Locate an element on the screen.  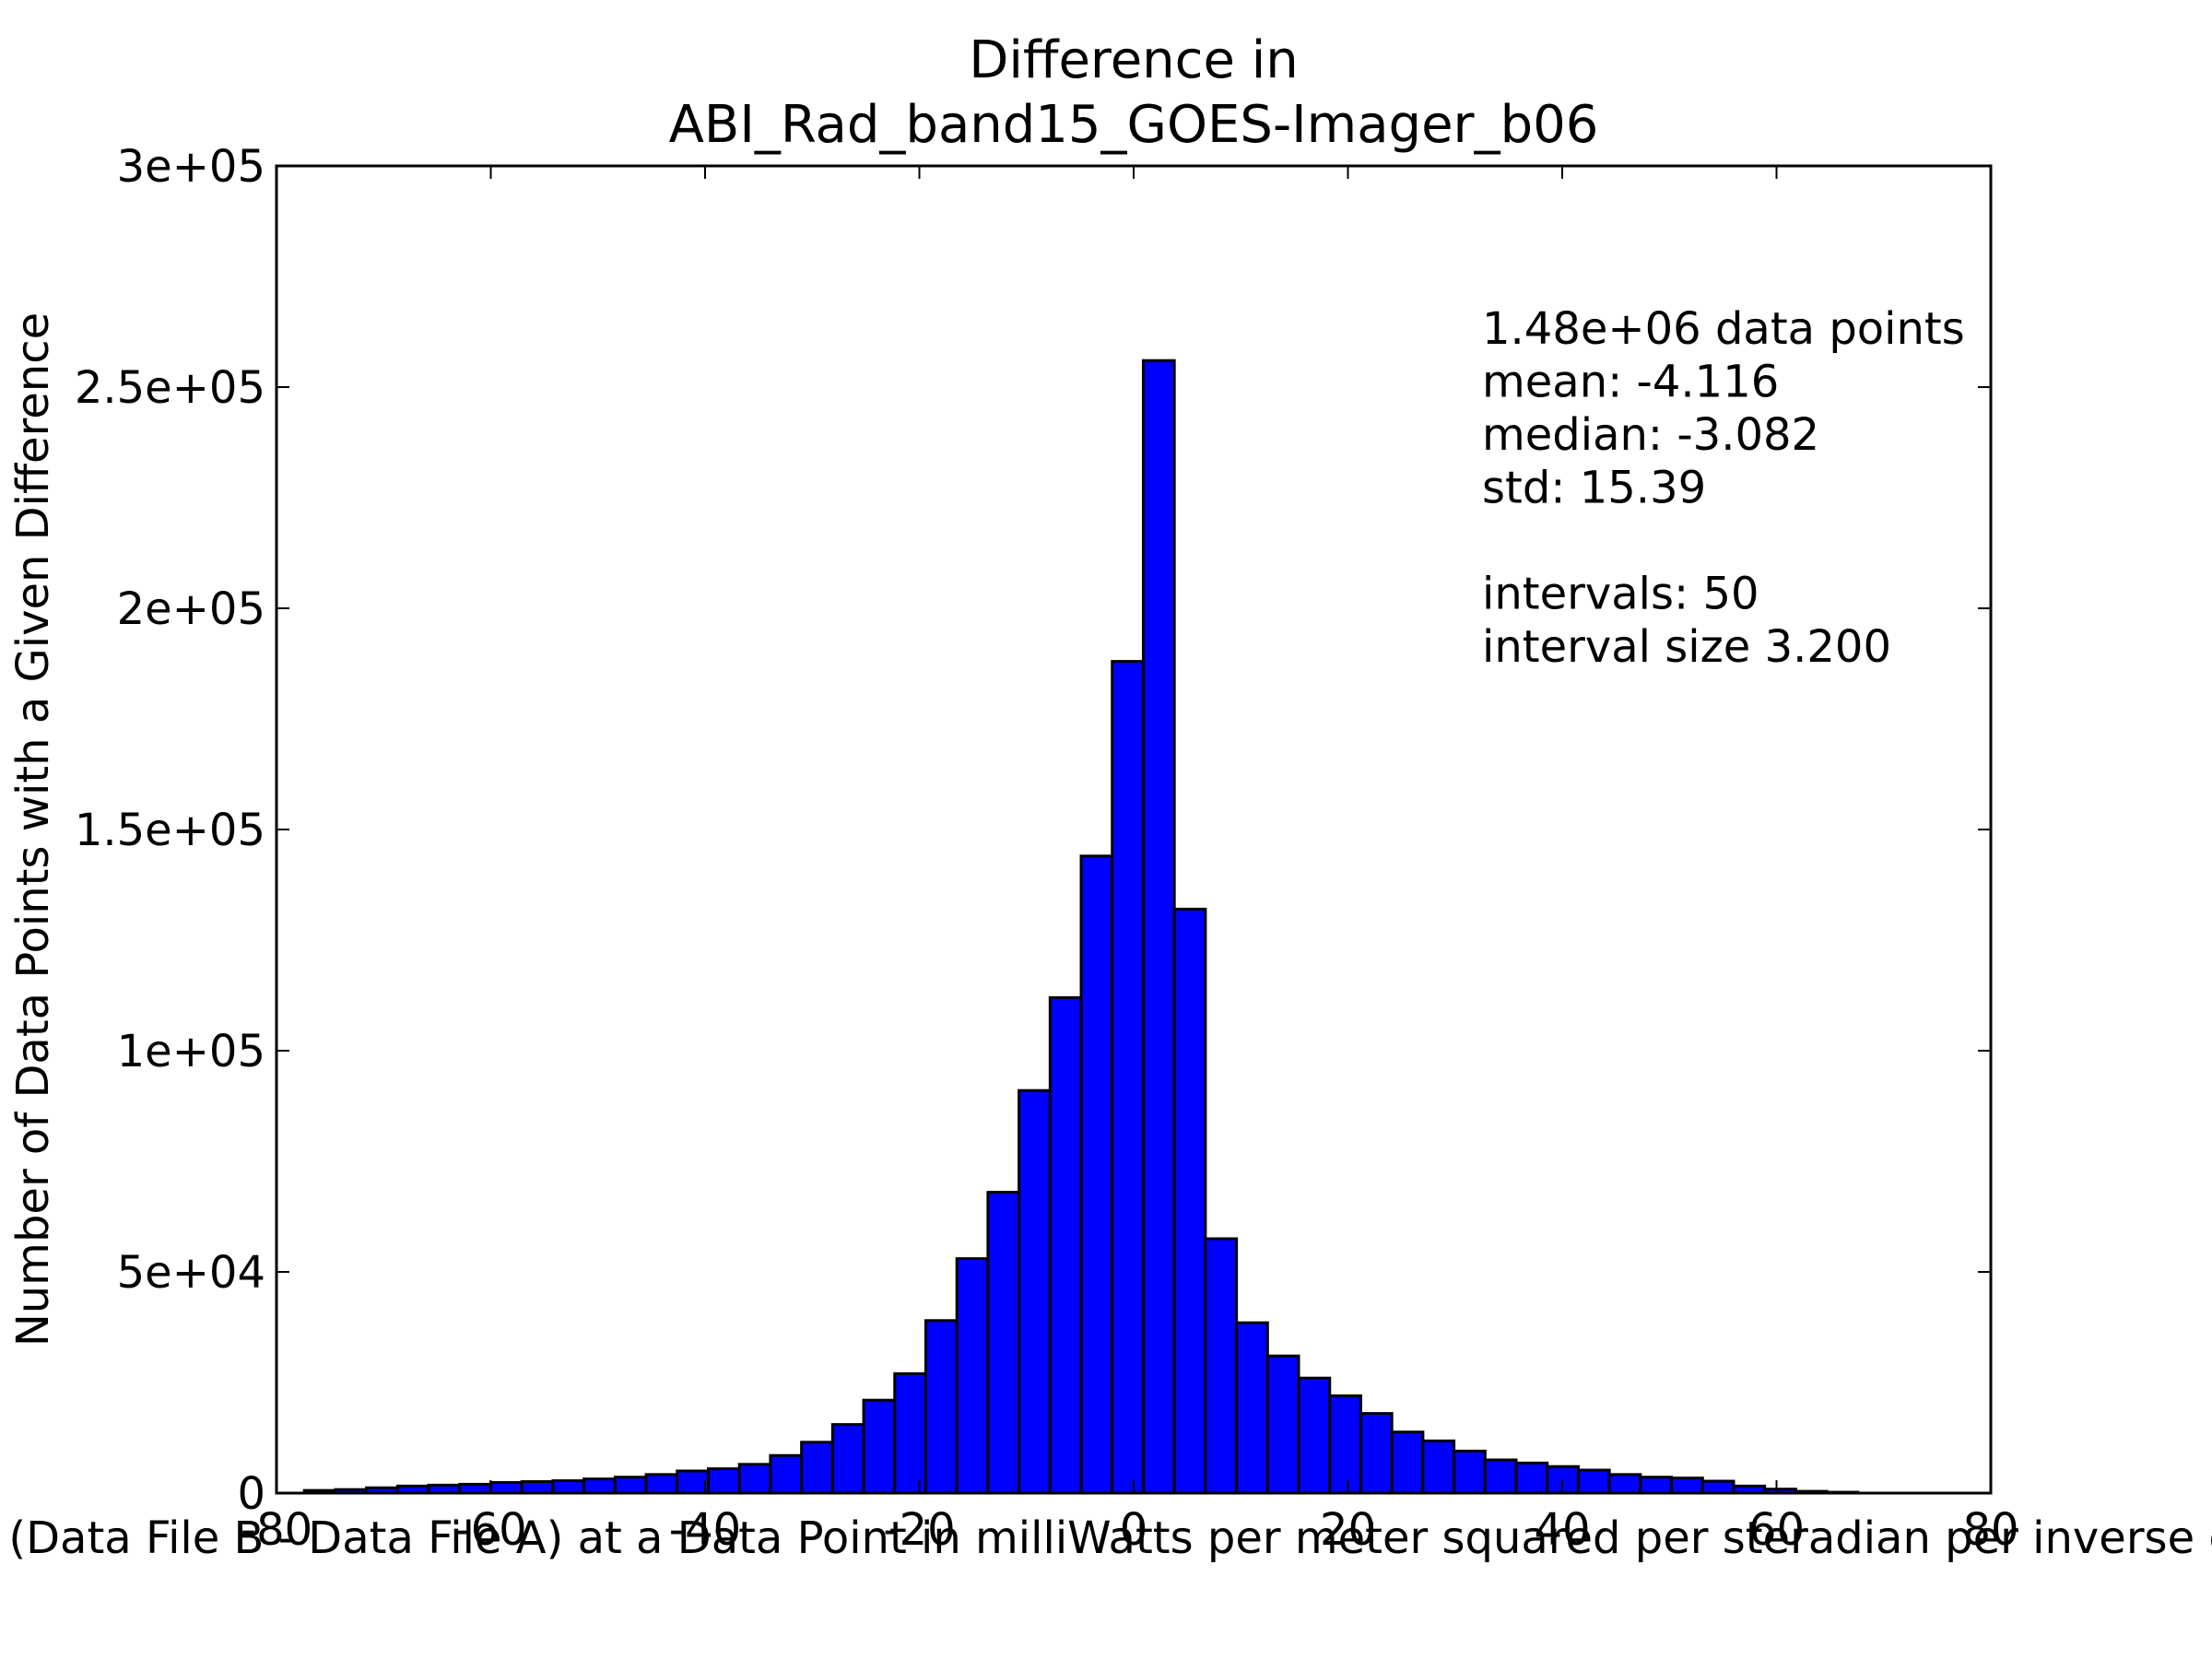
x-tick-label: 0 is located at coordinates (1134, 1530).